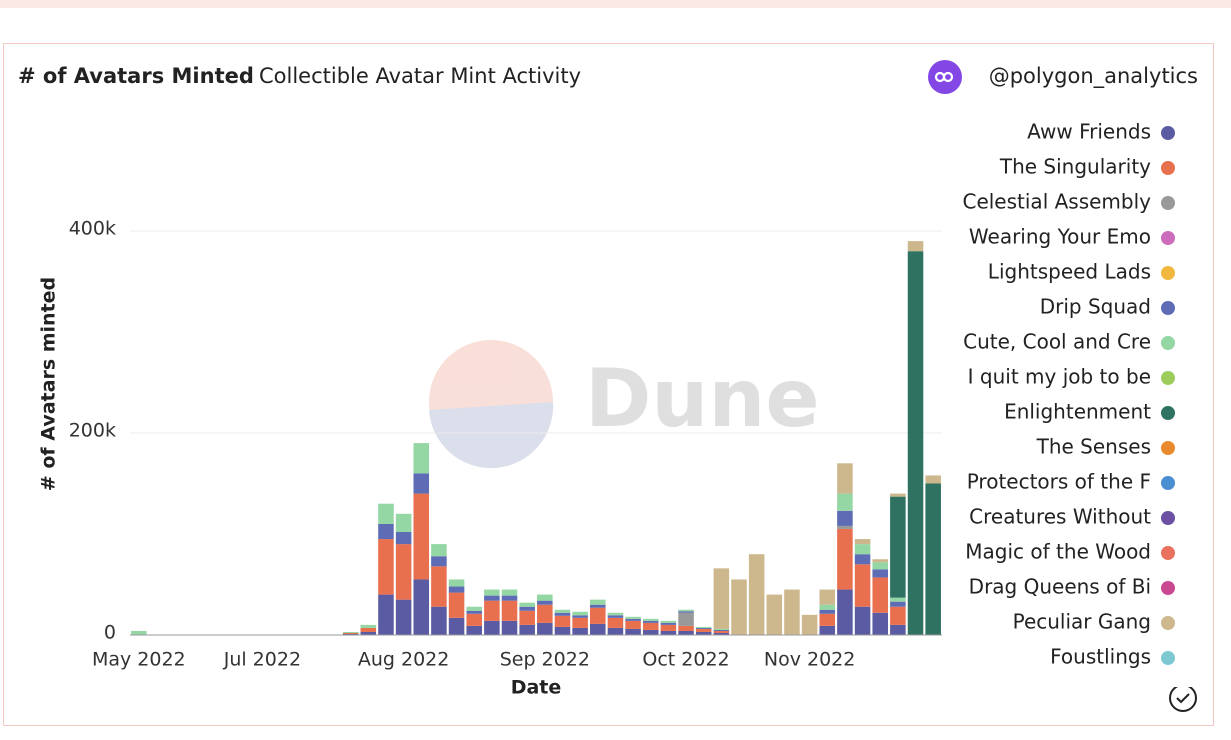  Describe the element at coordinates (1082, 622) in the screenshot. I see `legend-label: Peculiar Gang` at that location.